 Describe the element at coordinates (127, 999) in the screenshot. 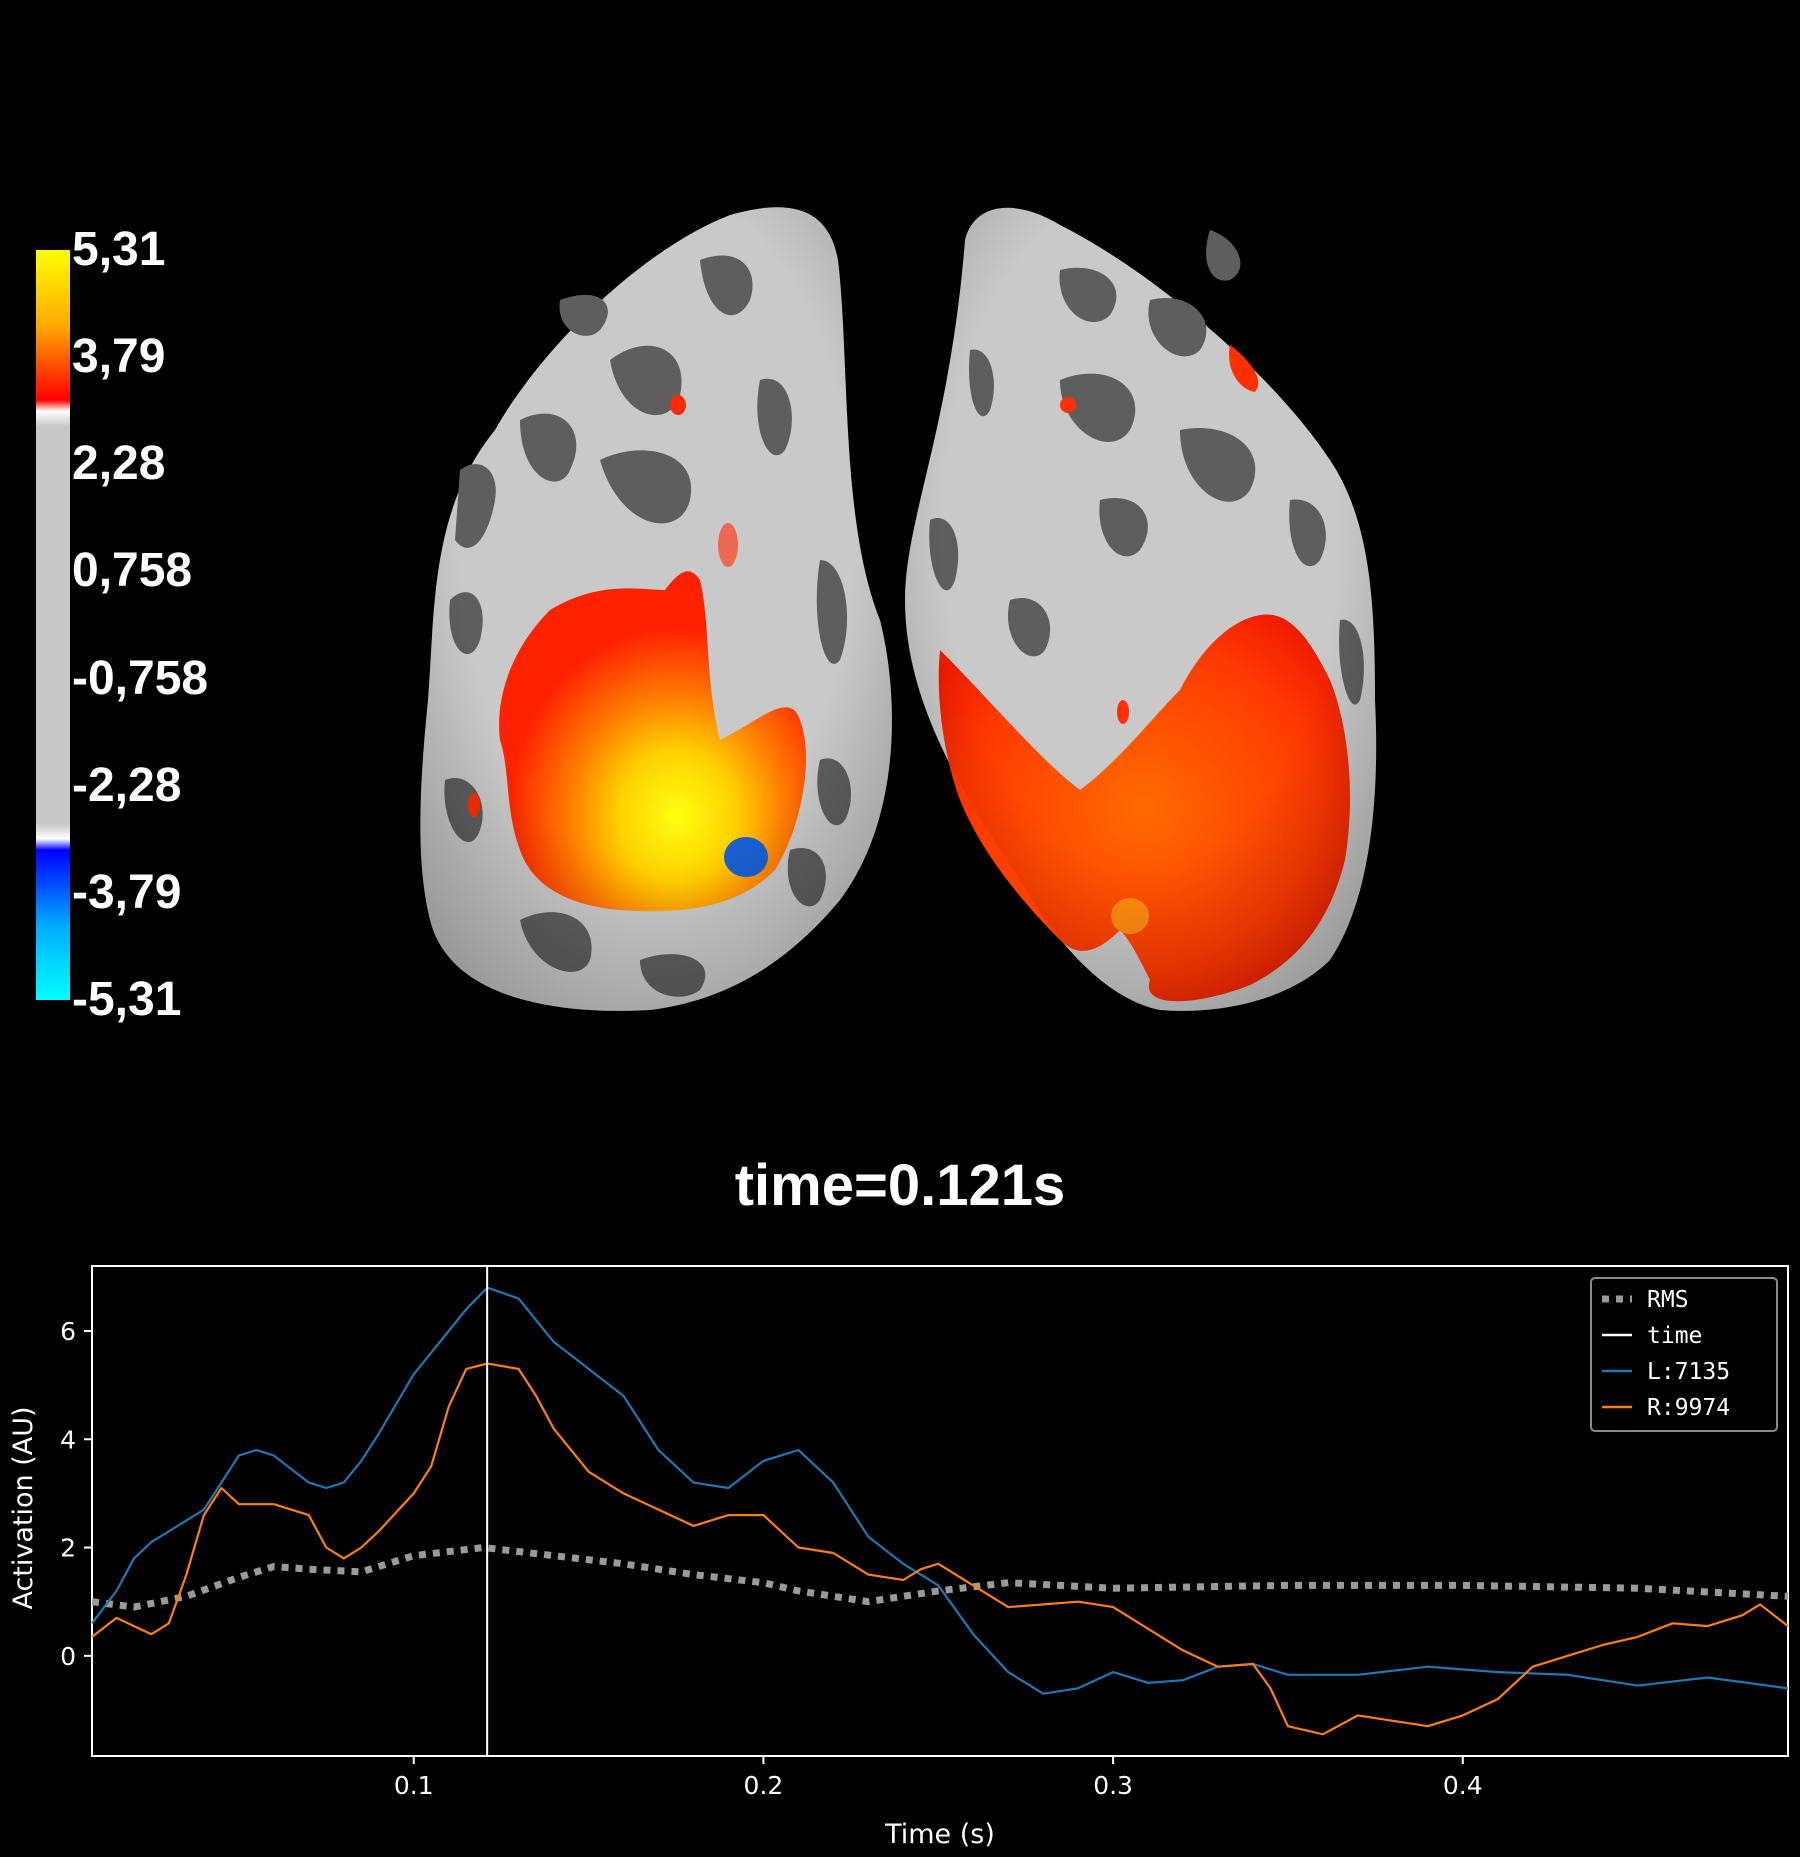

I see `colorbar-tick-label: -5,31` at that location.